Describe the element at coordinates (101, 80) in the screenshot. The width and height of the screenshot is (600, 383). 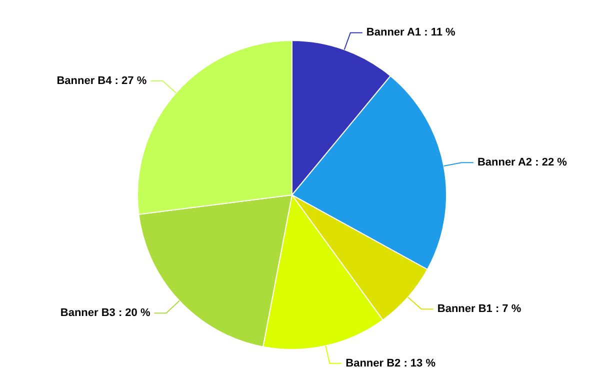
I see `slice-label: Banner B4 : 27 %` at that location.